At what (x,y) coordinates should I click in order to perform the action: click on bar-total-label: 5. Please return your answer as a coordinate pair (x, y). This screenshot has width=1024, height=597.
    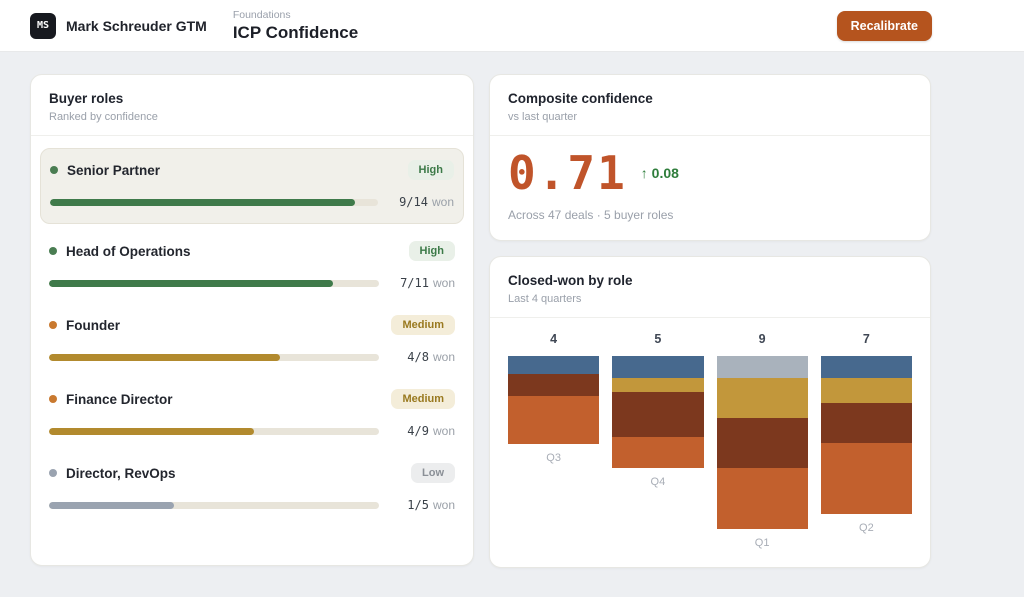
    Looking at the image, I should click on (658, 339).